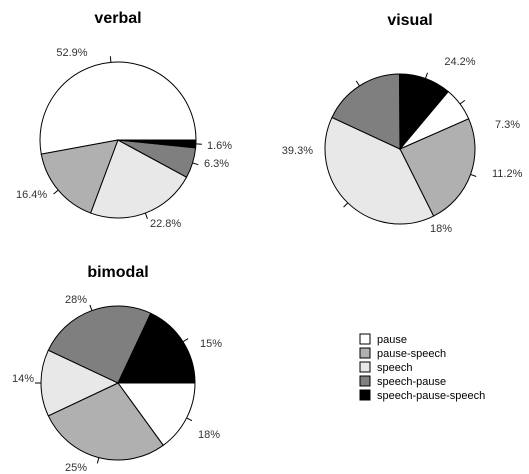 The image size is (529, 474). What do you see at coordinates (216, 164) in the screenshot?
I see `pie-slice-label: 6.3%` at bounding box center [216, 164].